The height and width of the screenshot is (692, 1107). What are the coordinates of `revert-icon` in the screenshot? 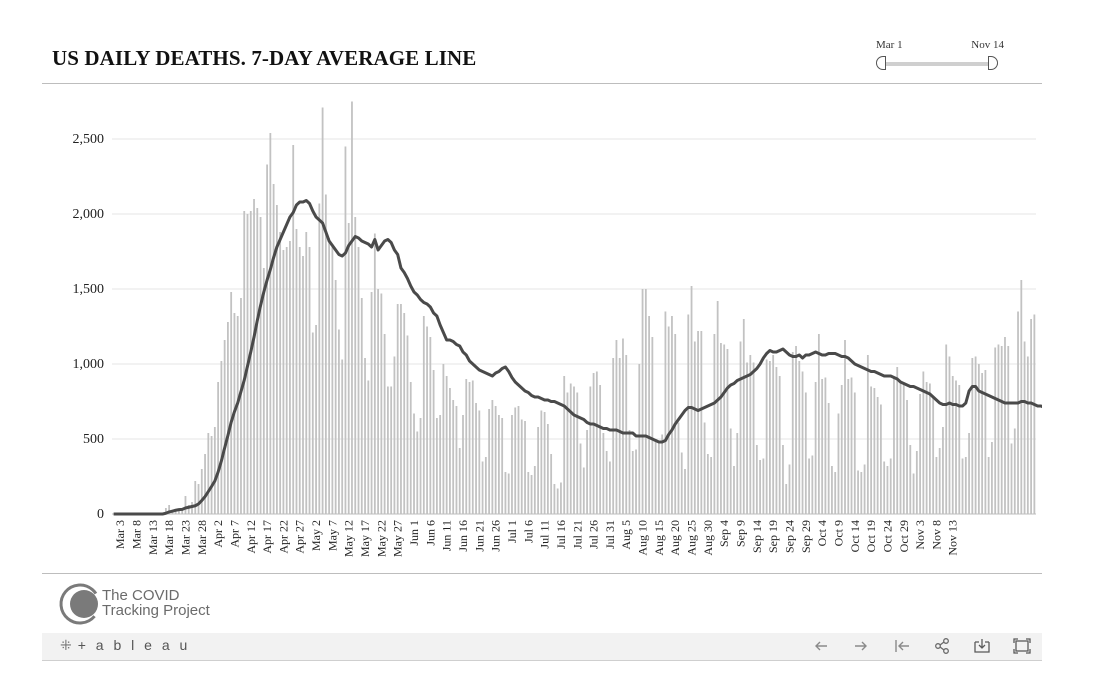 It's located at (902, 646).